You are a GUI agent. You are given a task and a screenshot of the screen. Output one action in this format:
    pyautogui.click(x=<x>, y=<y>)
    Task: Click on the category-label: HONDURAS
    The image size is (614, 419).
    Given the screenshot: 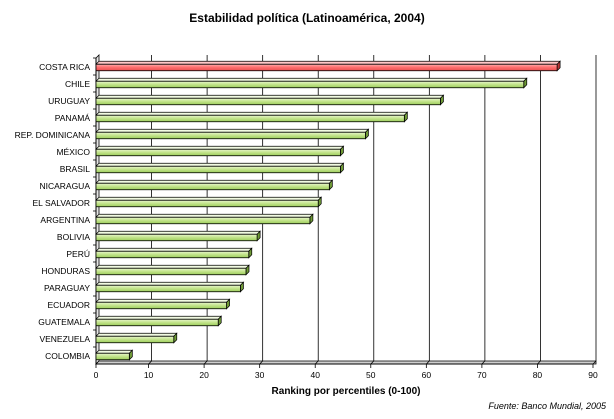 What is the action you would take?
    pyautogui.click(x=65, y=271)
    